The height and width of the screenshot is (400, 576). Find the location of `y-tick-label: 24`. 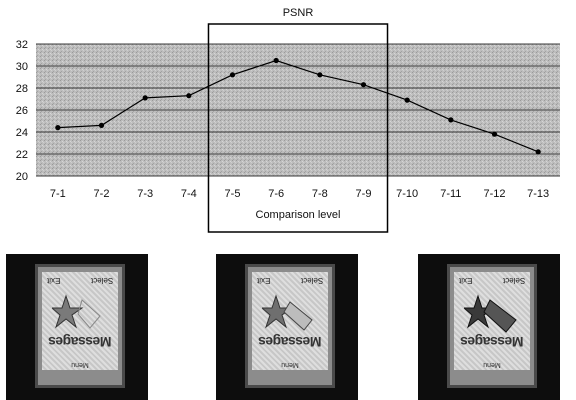

y-tick-label: 24 is located at coordinates (22, 133).